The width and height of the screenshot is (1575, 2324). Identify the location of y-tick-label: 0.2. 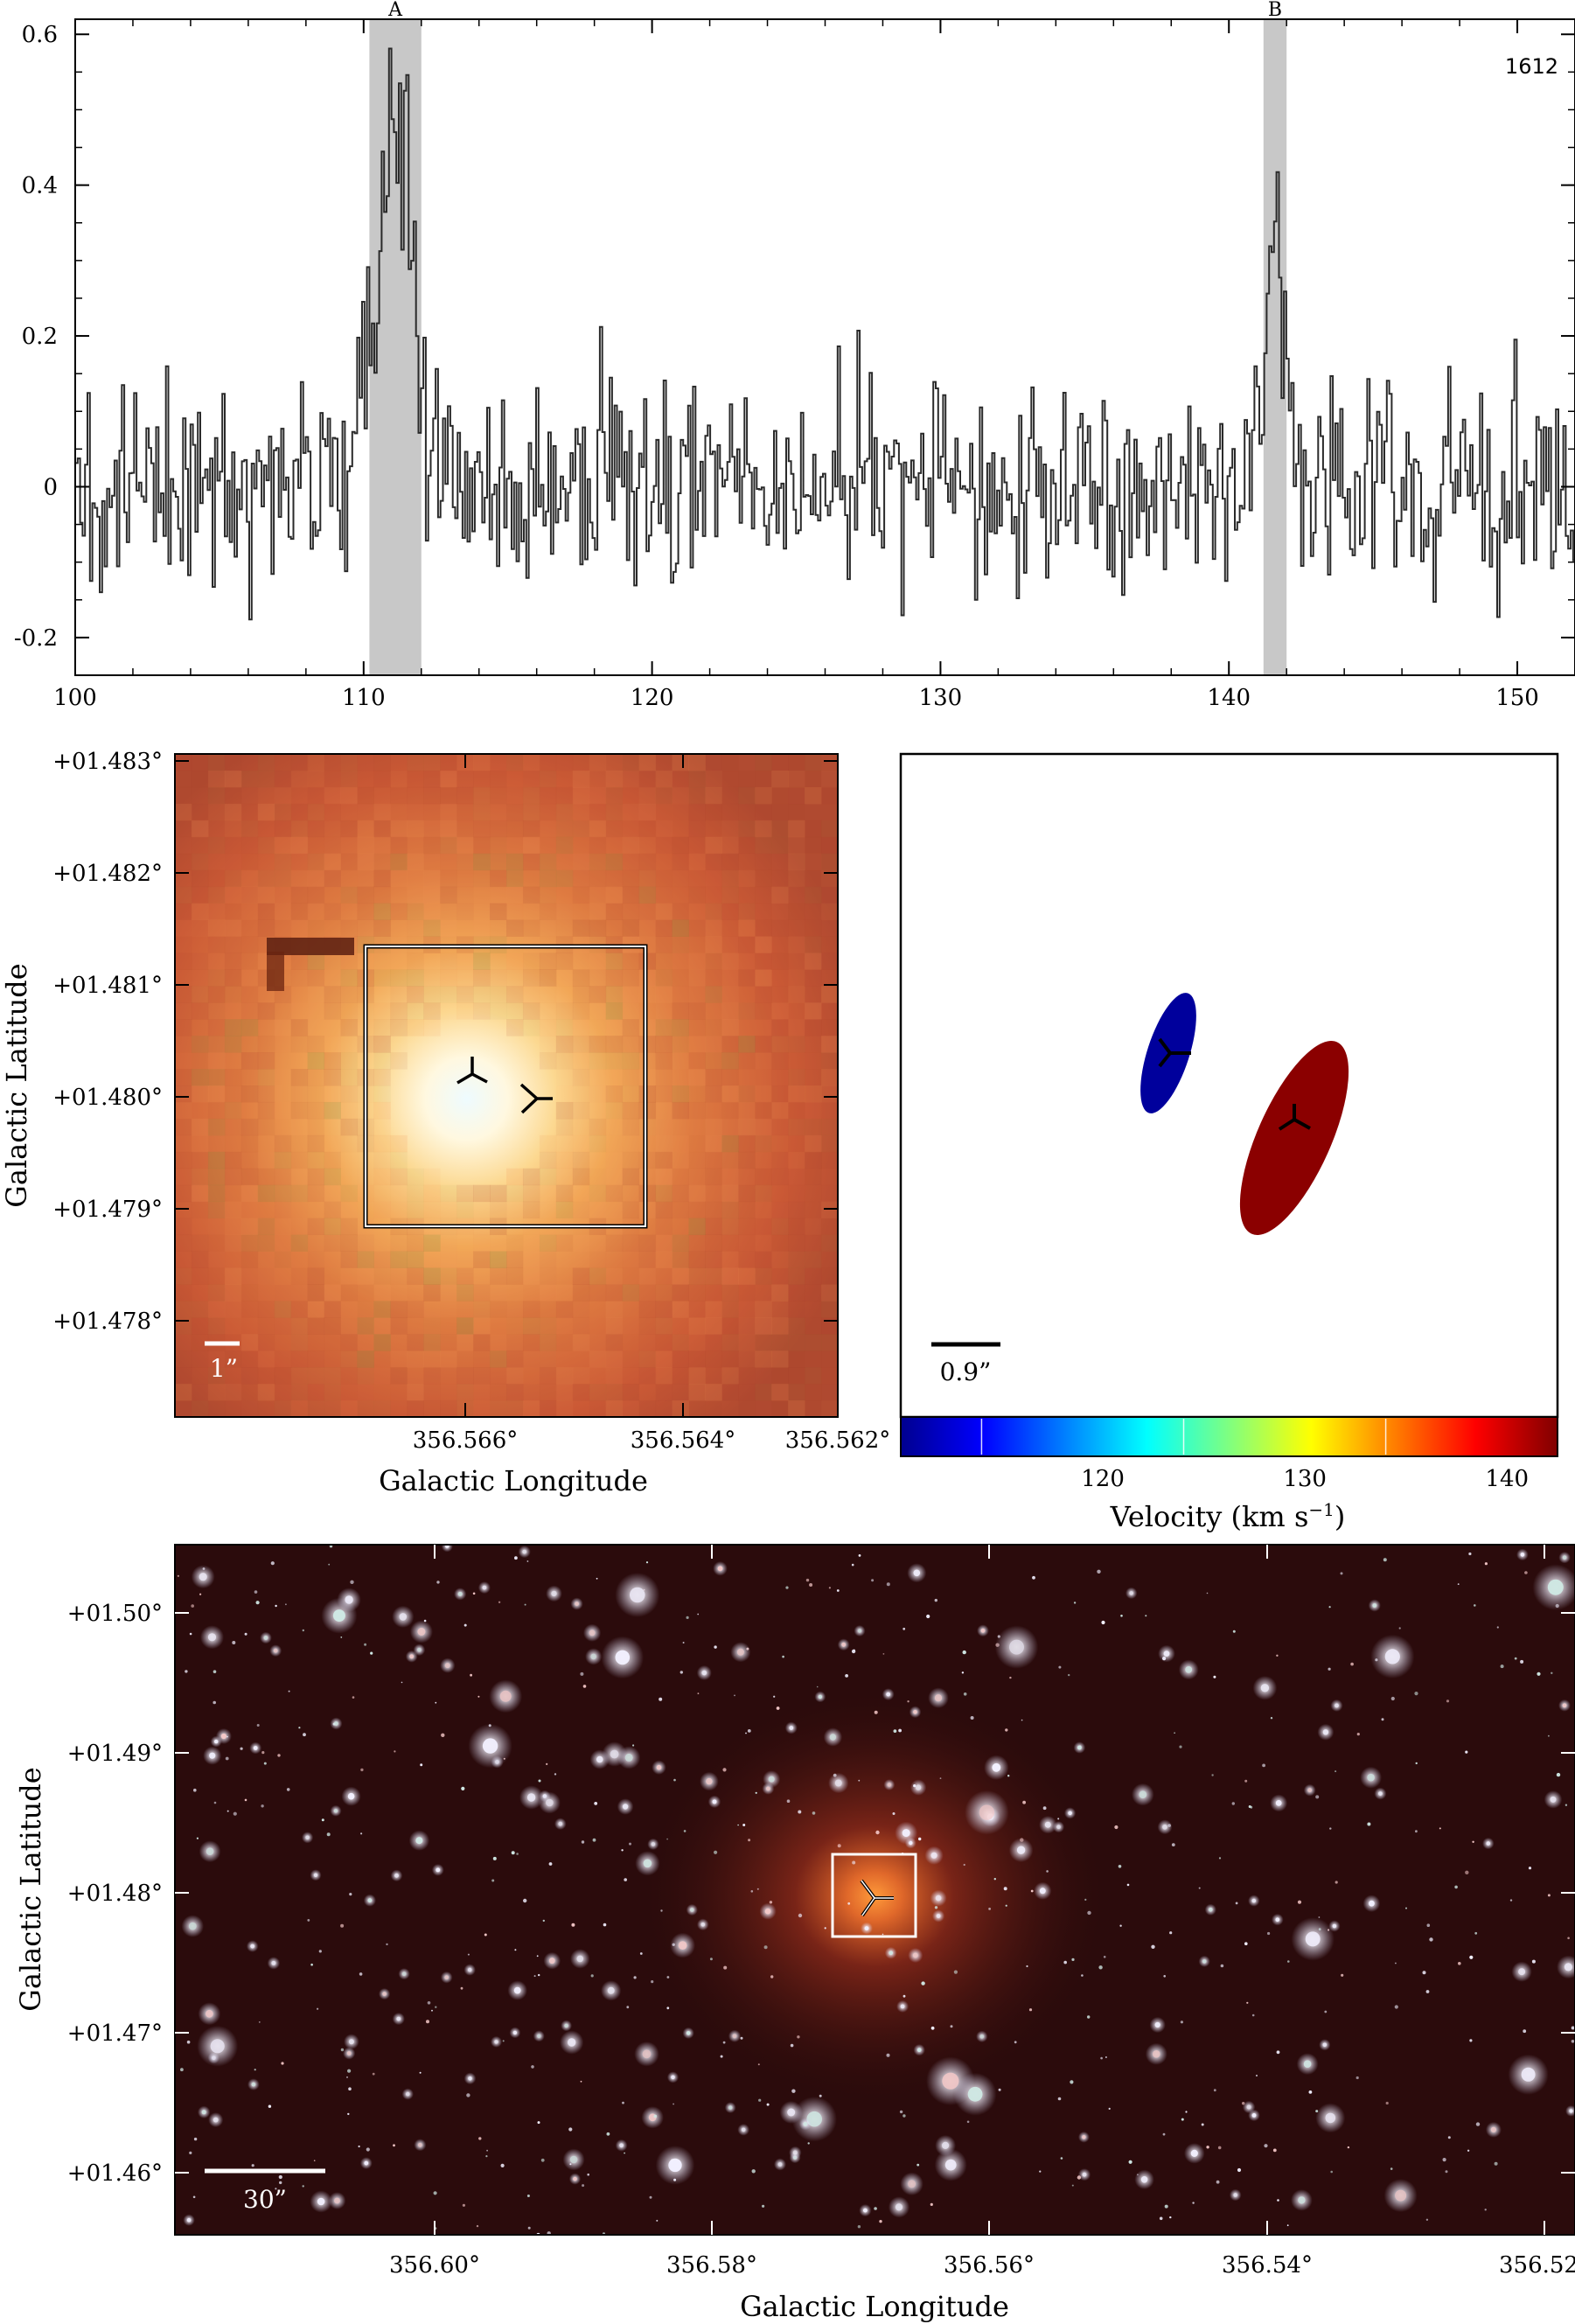
(40, 337).